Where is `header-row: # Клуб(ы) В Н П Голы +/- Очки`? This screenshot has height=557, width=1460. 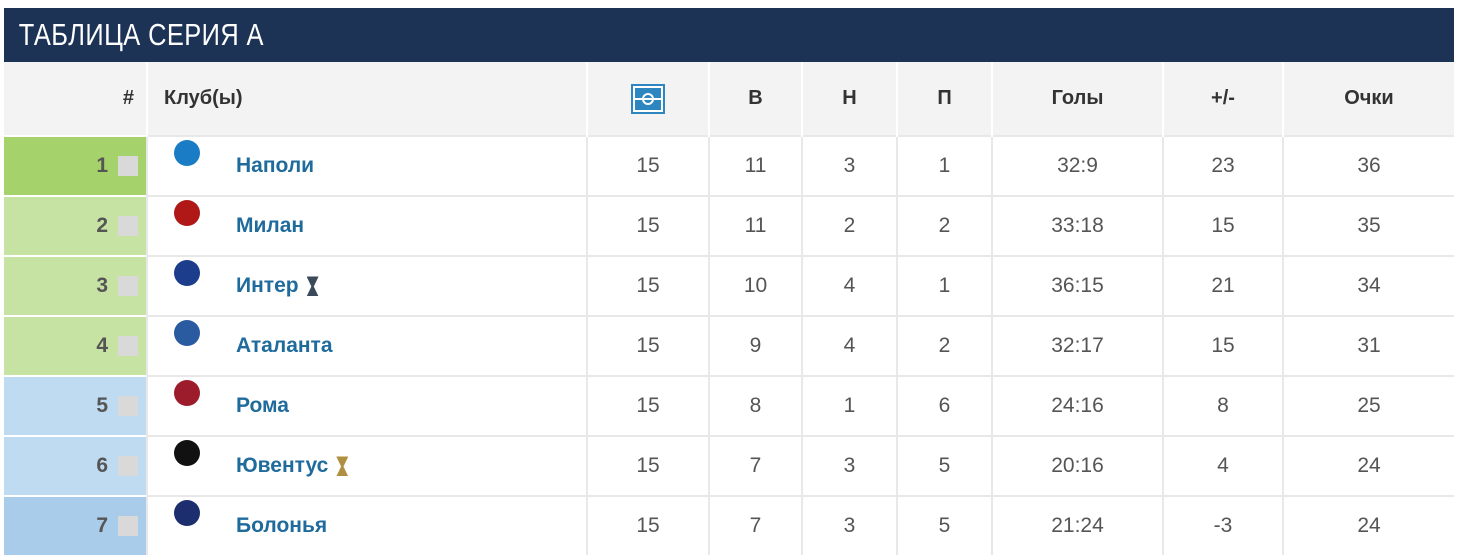
header-row: # Клуб(ы) В Н П Голы +/- Очки is located at coordinates (729, 99).